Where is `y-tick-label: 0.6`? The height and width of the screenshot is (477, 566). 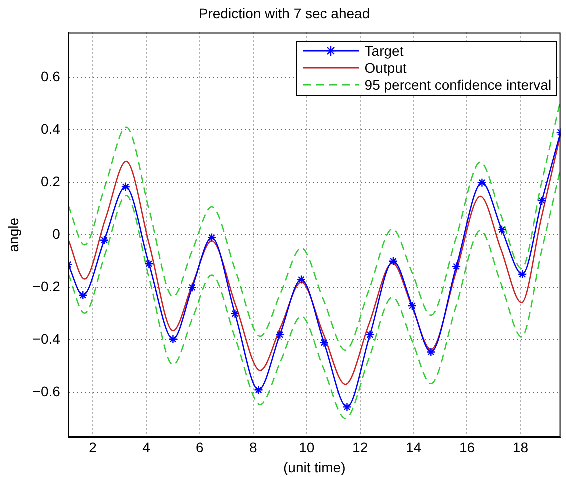 y-tick-label: 0.6 is located at coordinates (50, 76).